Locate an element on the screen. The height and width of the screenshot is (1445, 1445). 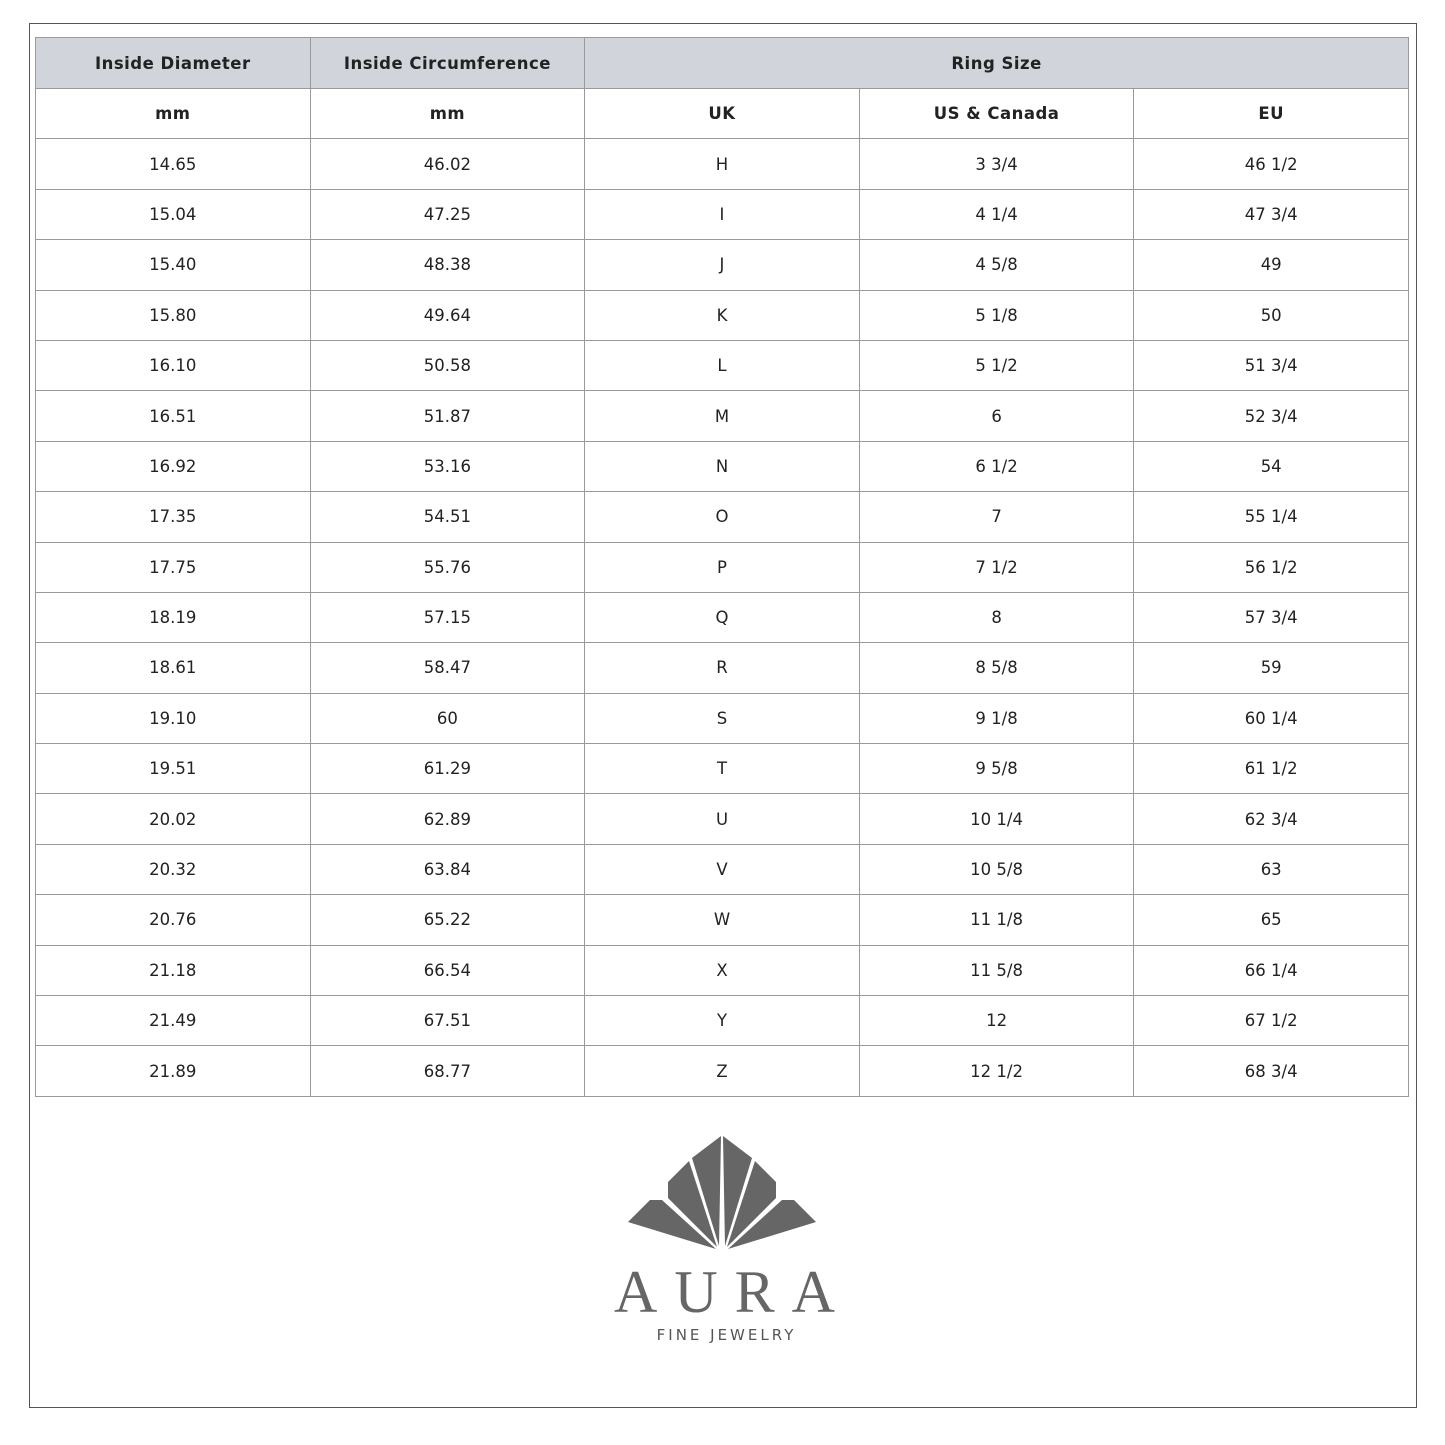
table-row: 18.19 57.15 Q 8 57 3/4 is located at coordinates (722, 617).